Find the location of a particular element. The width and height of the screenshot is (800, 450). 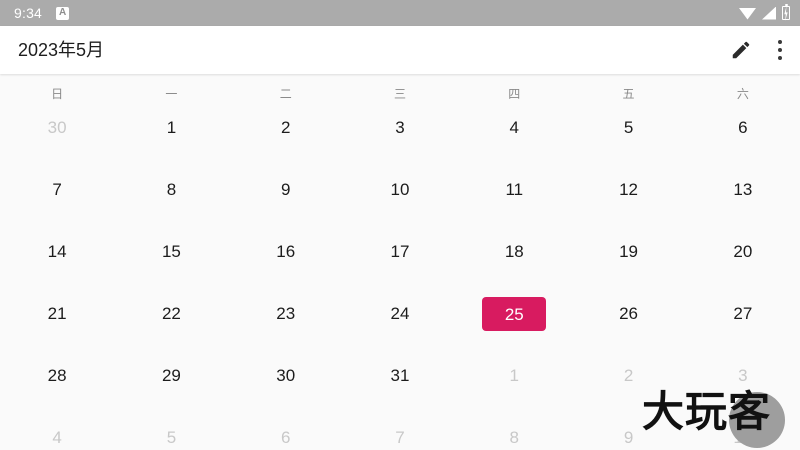

app-bar-actions is located at coordinates (756, 50).